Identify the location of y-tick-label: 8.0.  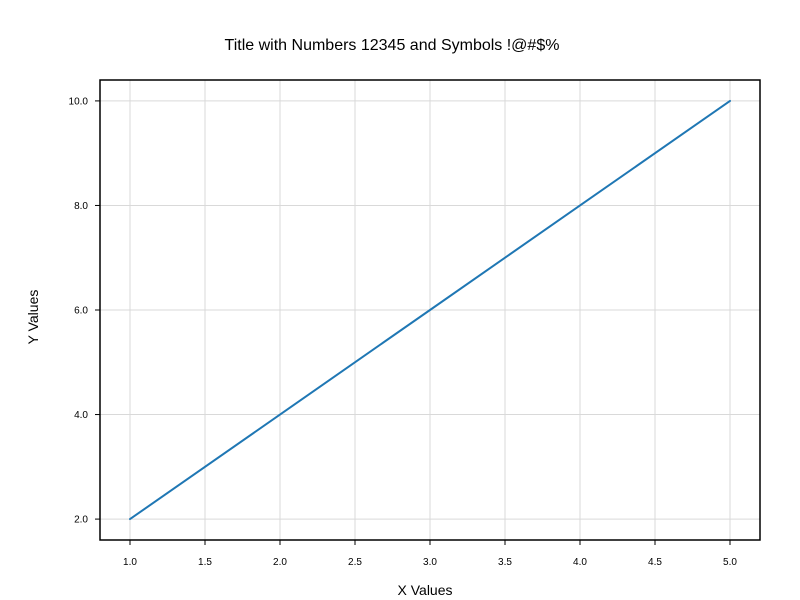
(81, 206).